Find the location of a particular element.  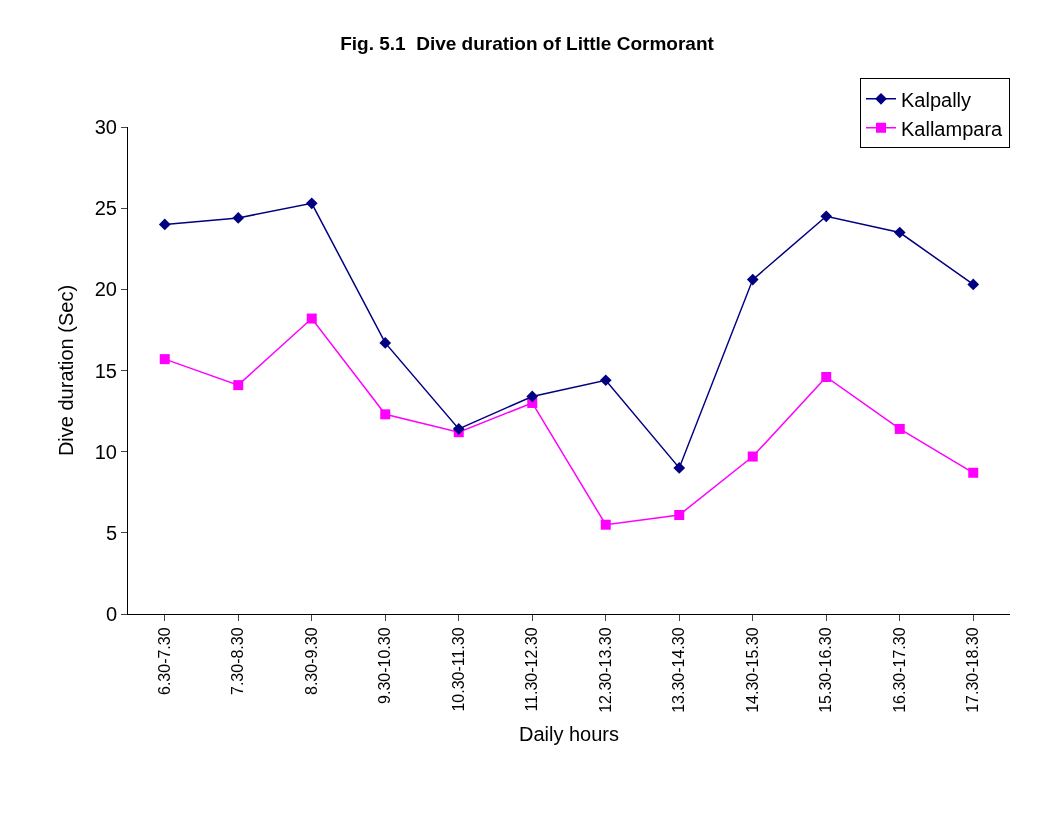

x-tick-label: 11.30-12.30 is located at coordinates (532, 669).